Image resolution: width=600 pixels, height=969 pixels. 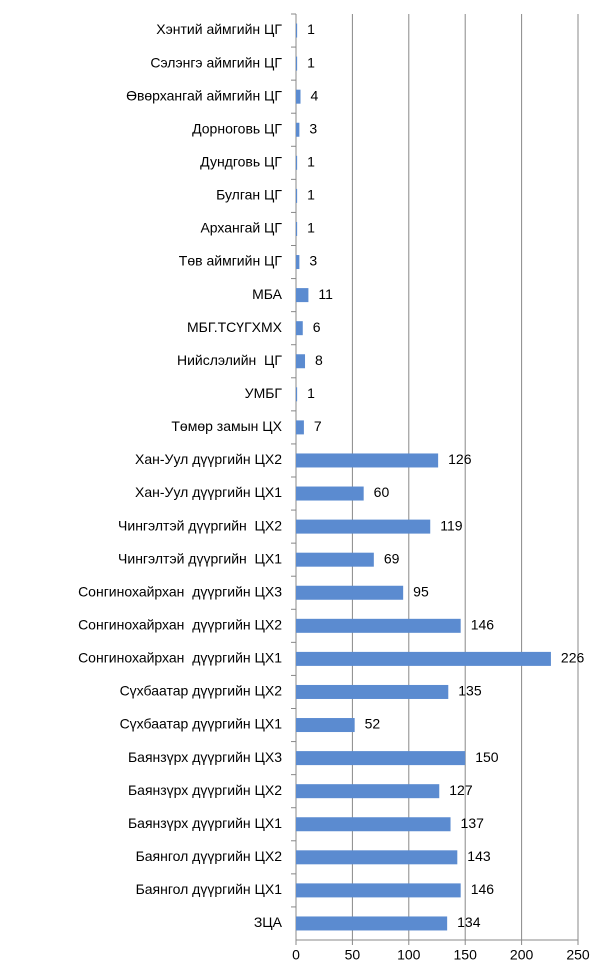 What do you see at coordinates (392, 558) in the screenshot?
I see `value-label: 69` at bounding box center [392, 558].